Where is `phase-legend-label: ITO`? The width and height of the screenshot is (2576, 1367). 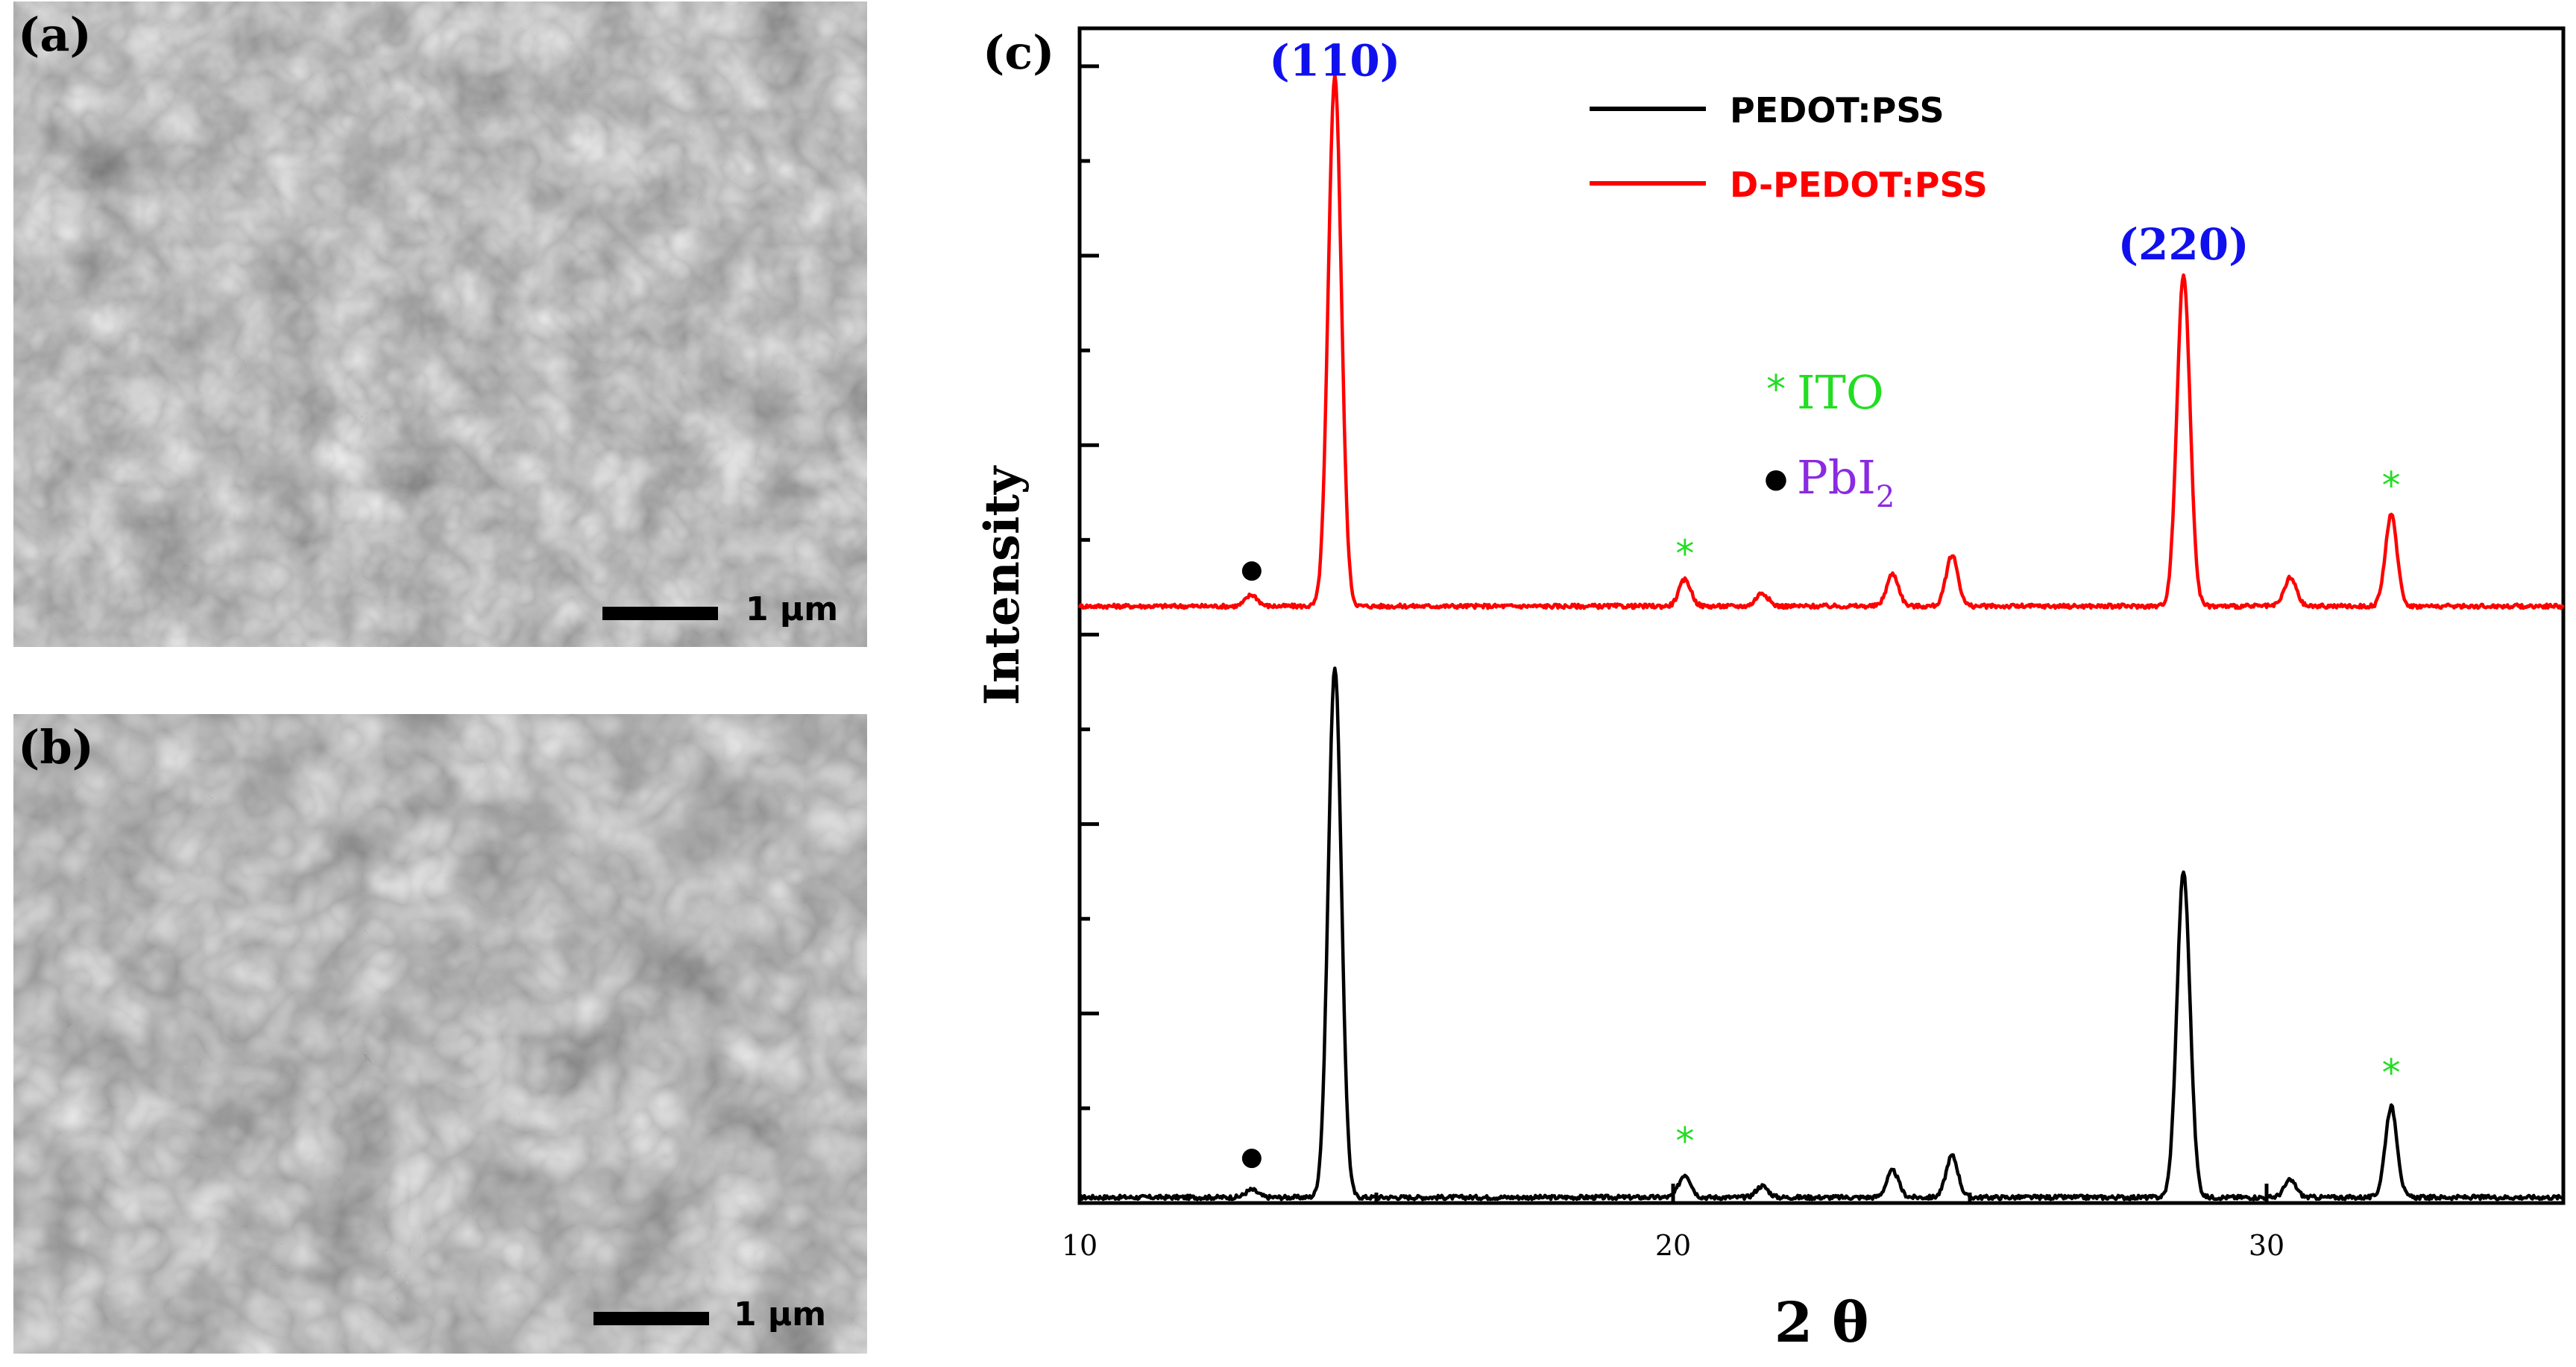 phase-legend-label: ITO is located at coordinates (1840, 392).